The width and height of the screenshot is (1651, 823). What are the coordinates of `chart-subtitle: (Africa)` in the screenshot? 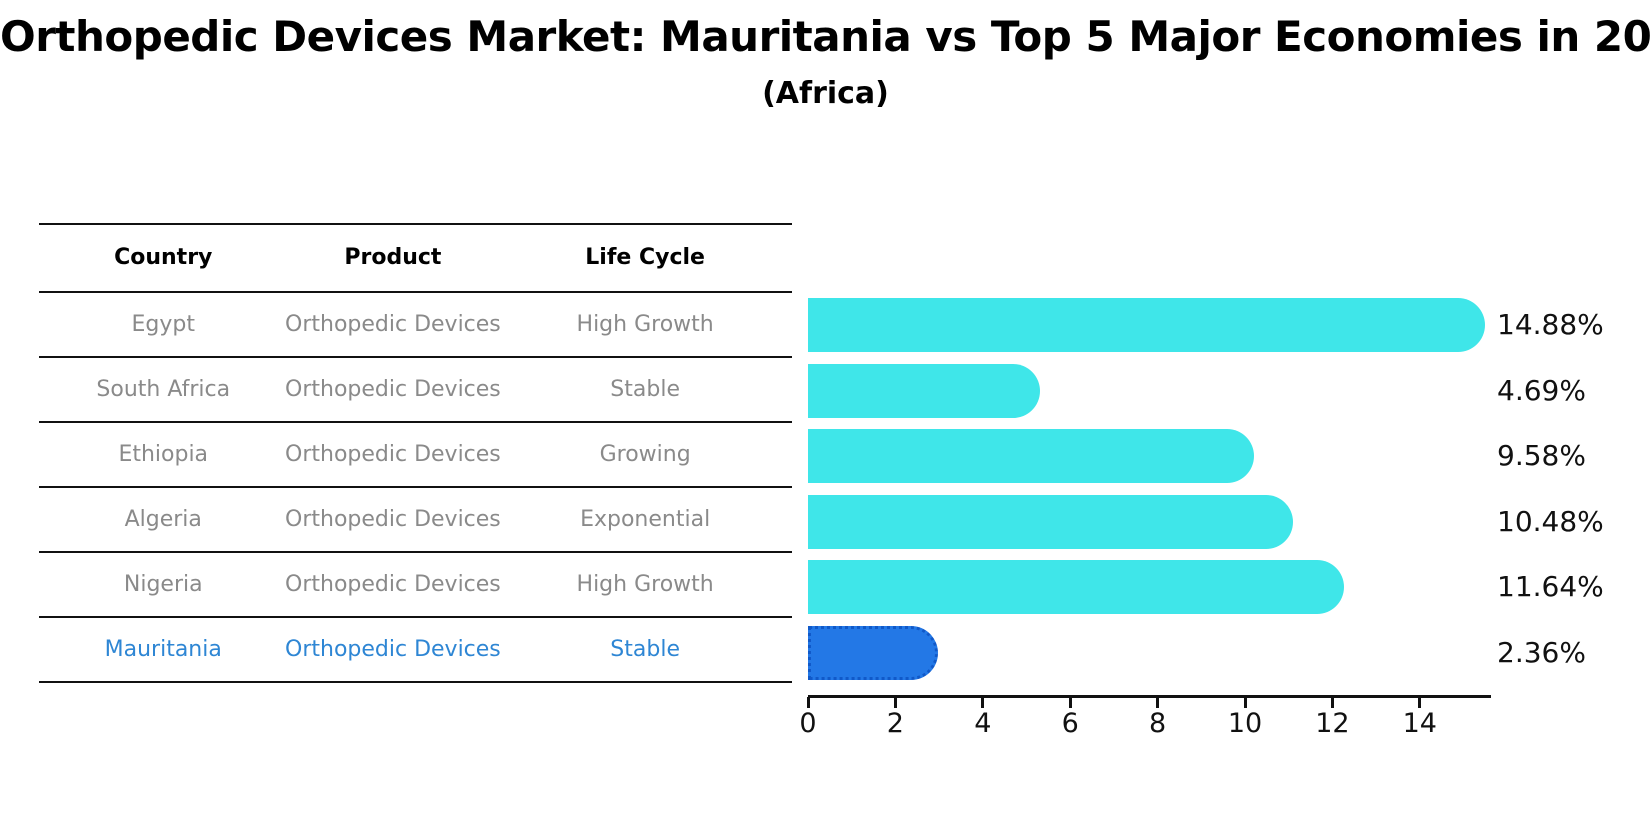 It's located at (825, 93).